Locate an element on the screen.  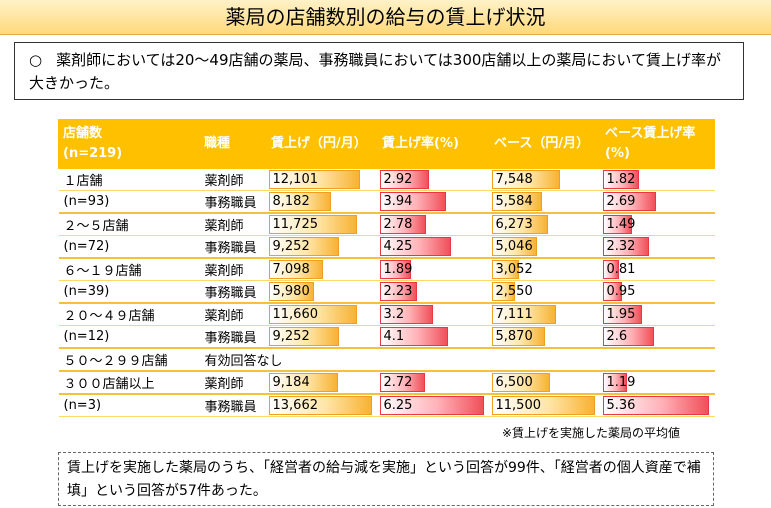
table-row: (n=93) 事務職員 8,182 3.94 5,584 2.69 is located at coordinates (386, 202).